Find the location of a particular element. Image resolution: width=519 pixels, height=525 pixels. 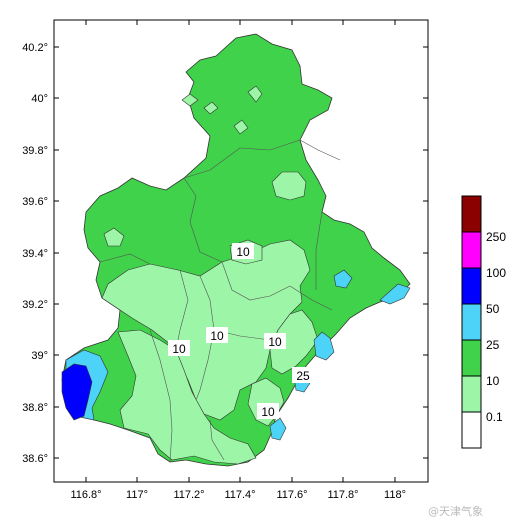

region-light-green-west-patch is located at coordinates (114, 237).